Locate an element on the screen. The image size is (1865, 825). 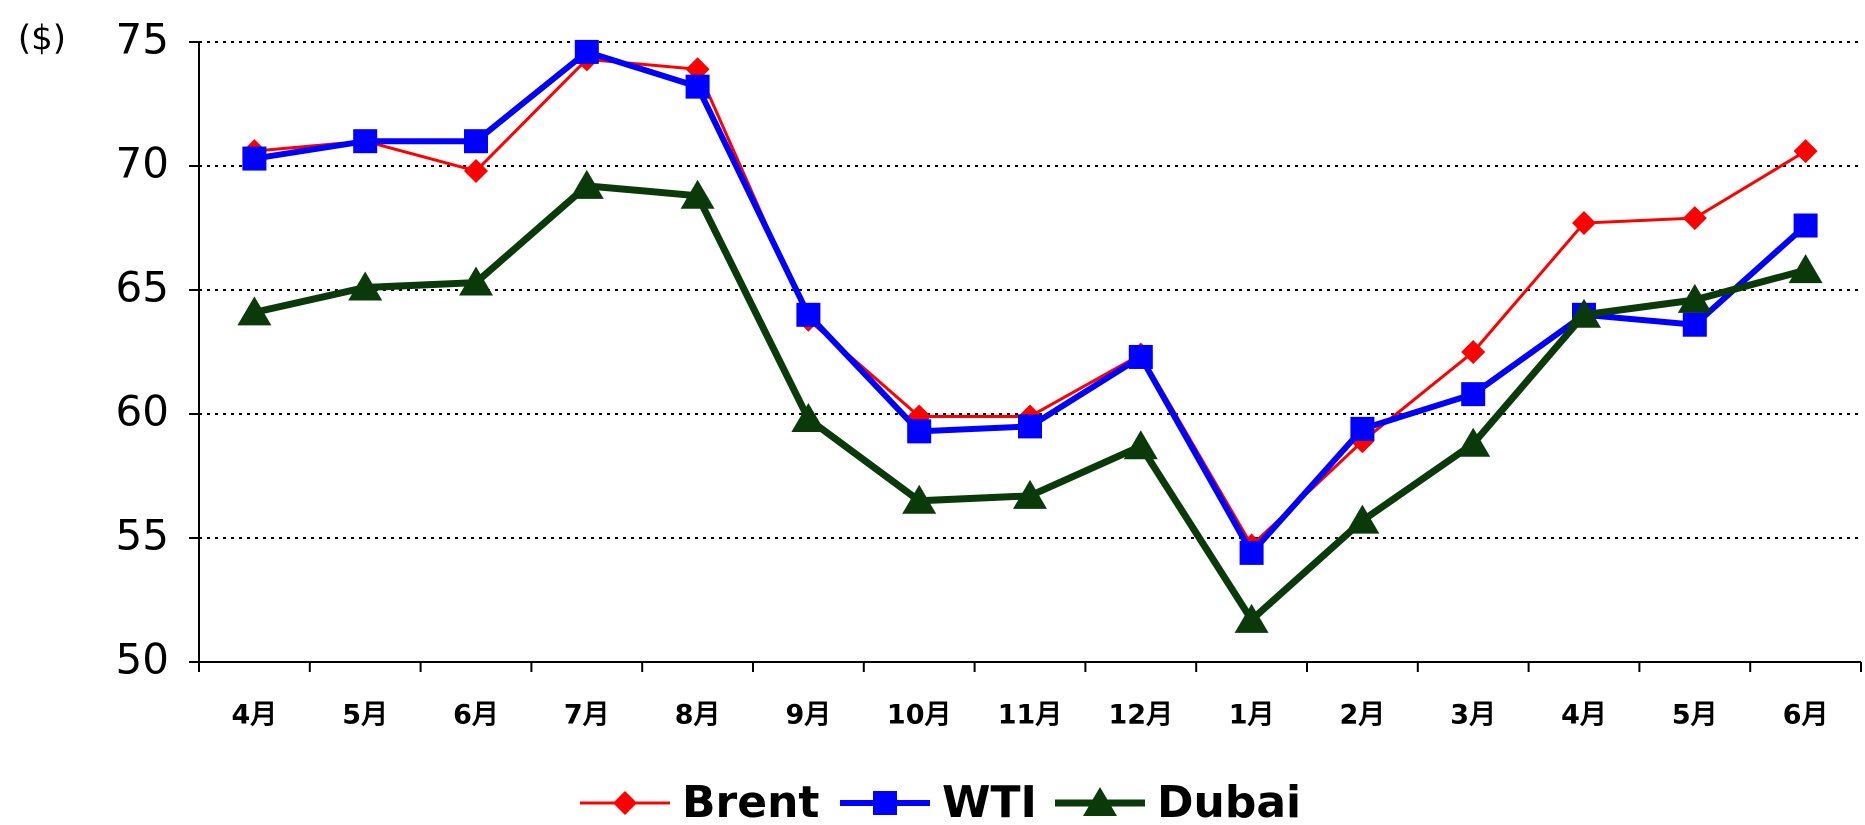
x-tick-label: 2月 is located at coordinates (1363, 715).